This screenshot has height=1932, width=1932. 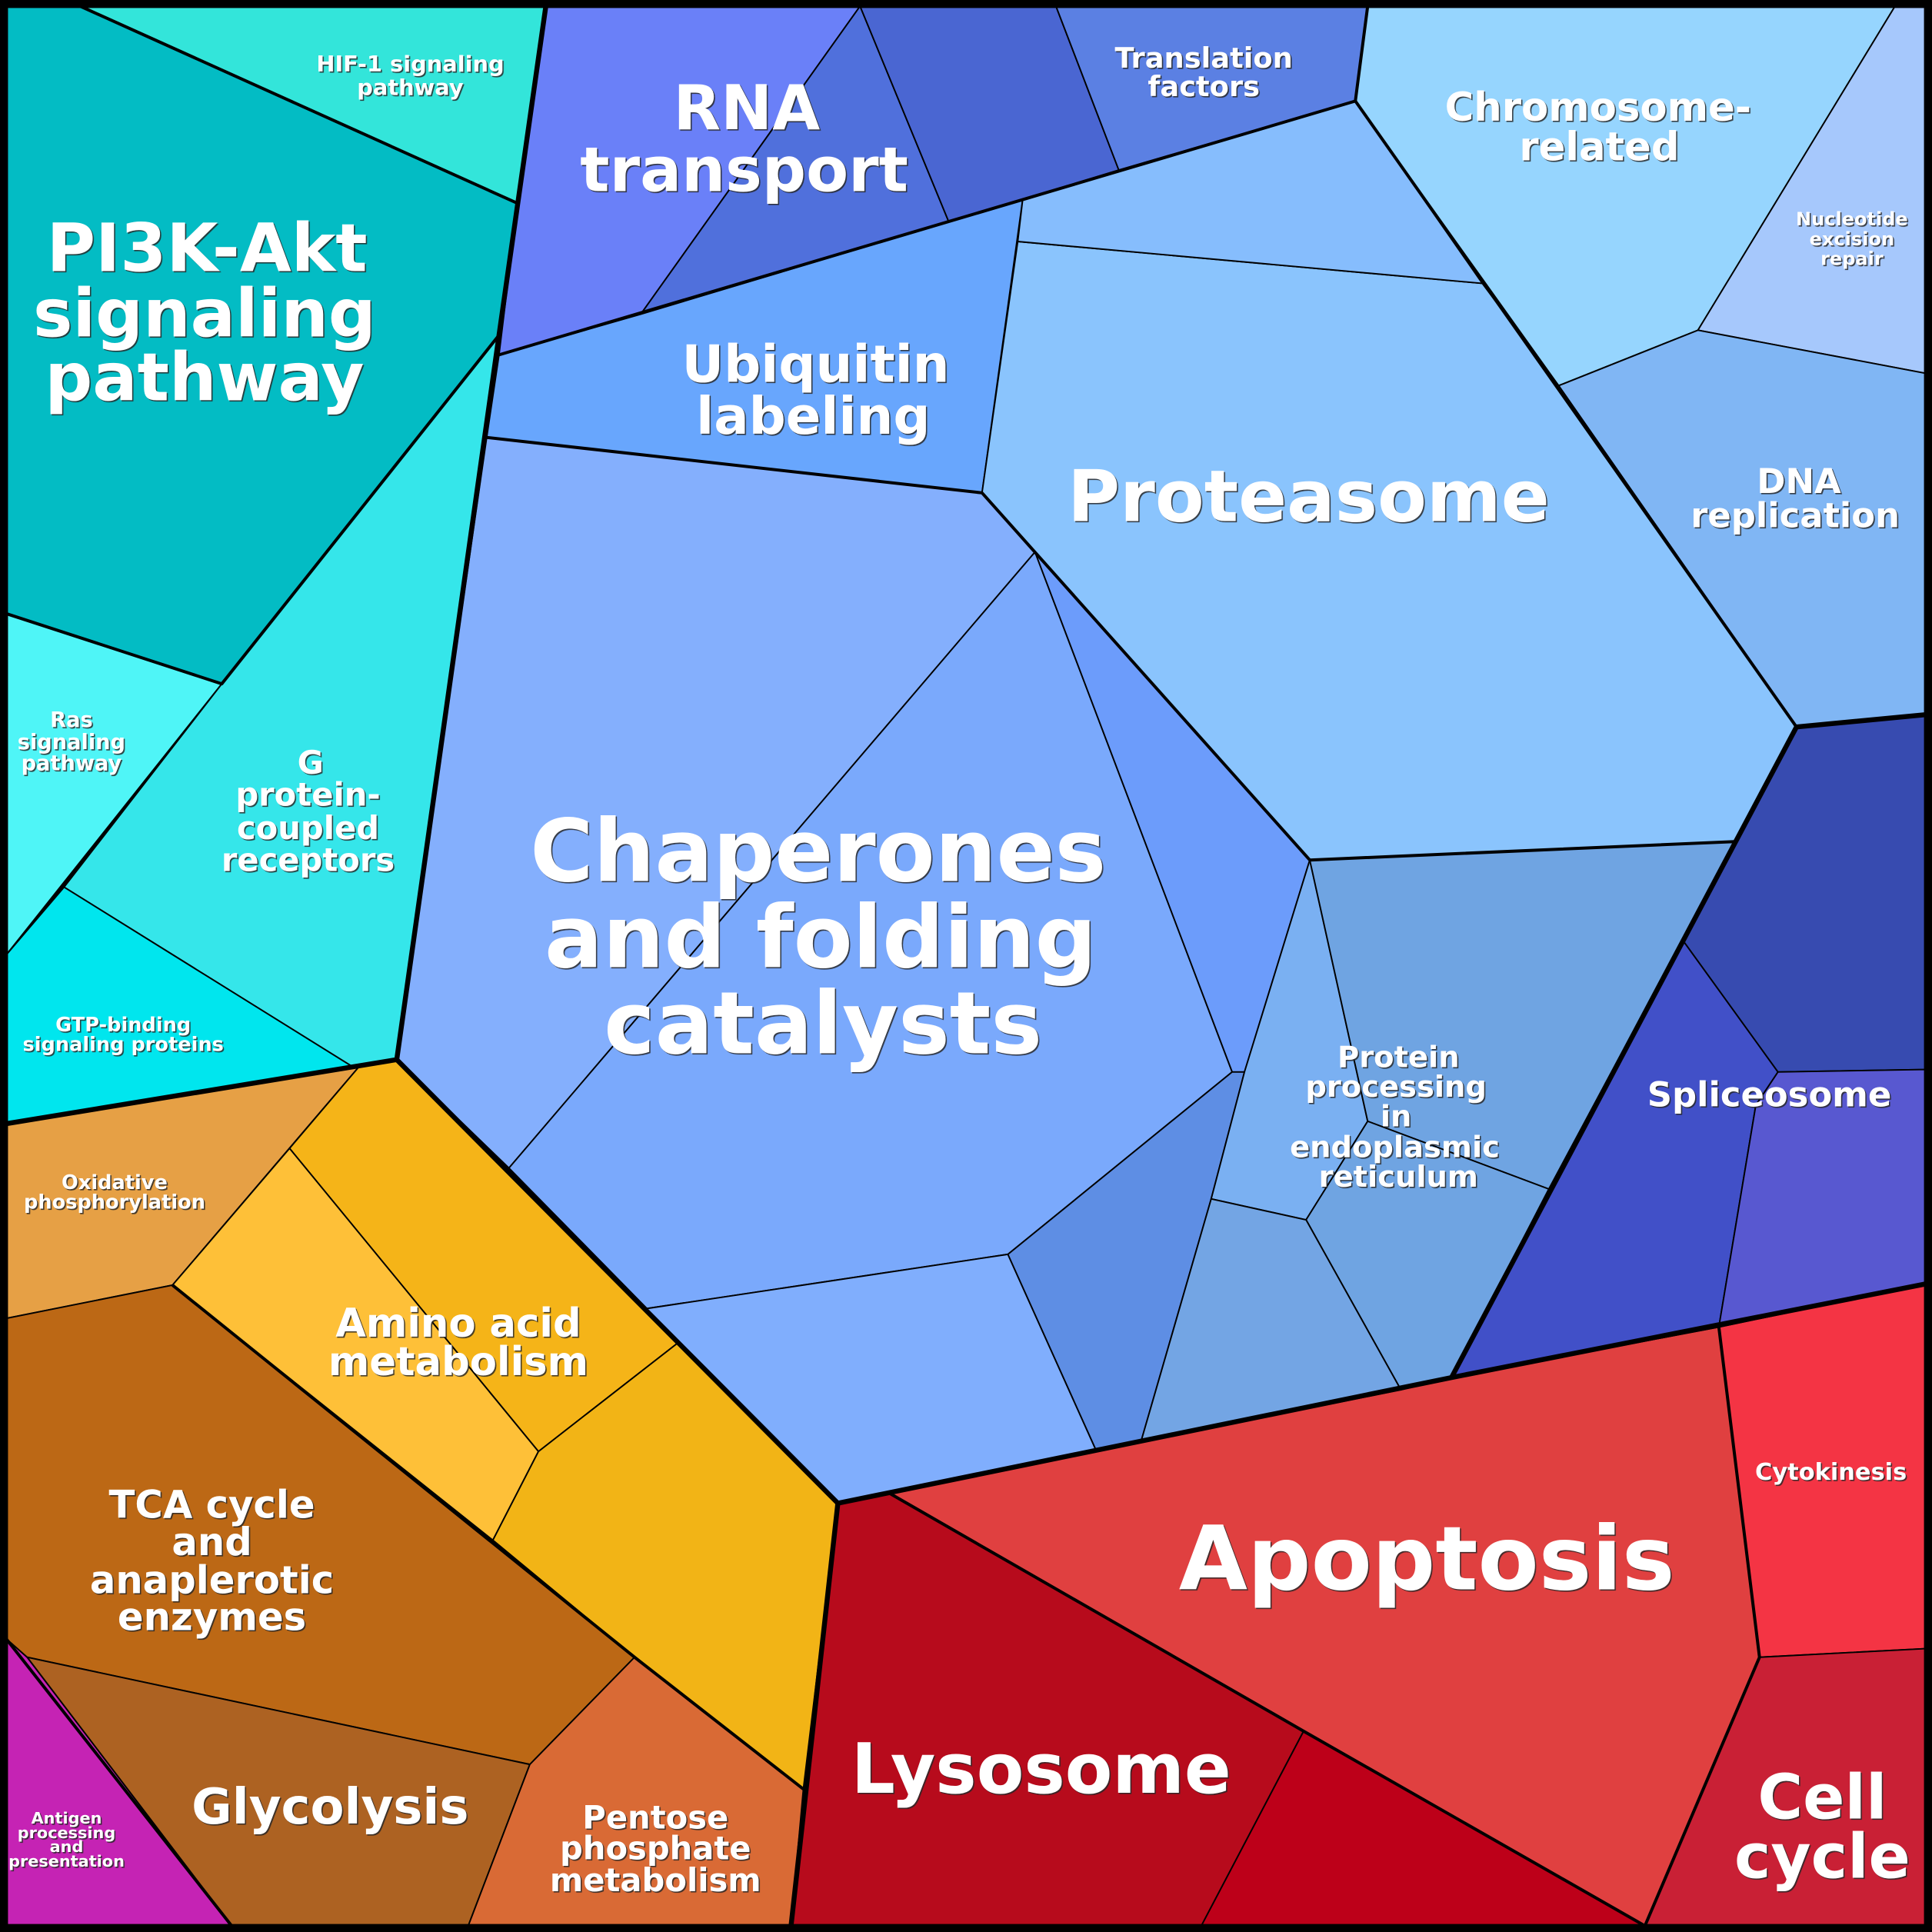 I want to click on label-gtp-binding: GTP-binding signaling proteins, so click(x=122, y=1035).